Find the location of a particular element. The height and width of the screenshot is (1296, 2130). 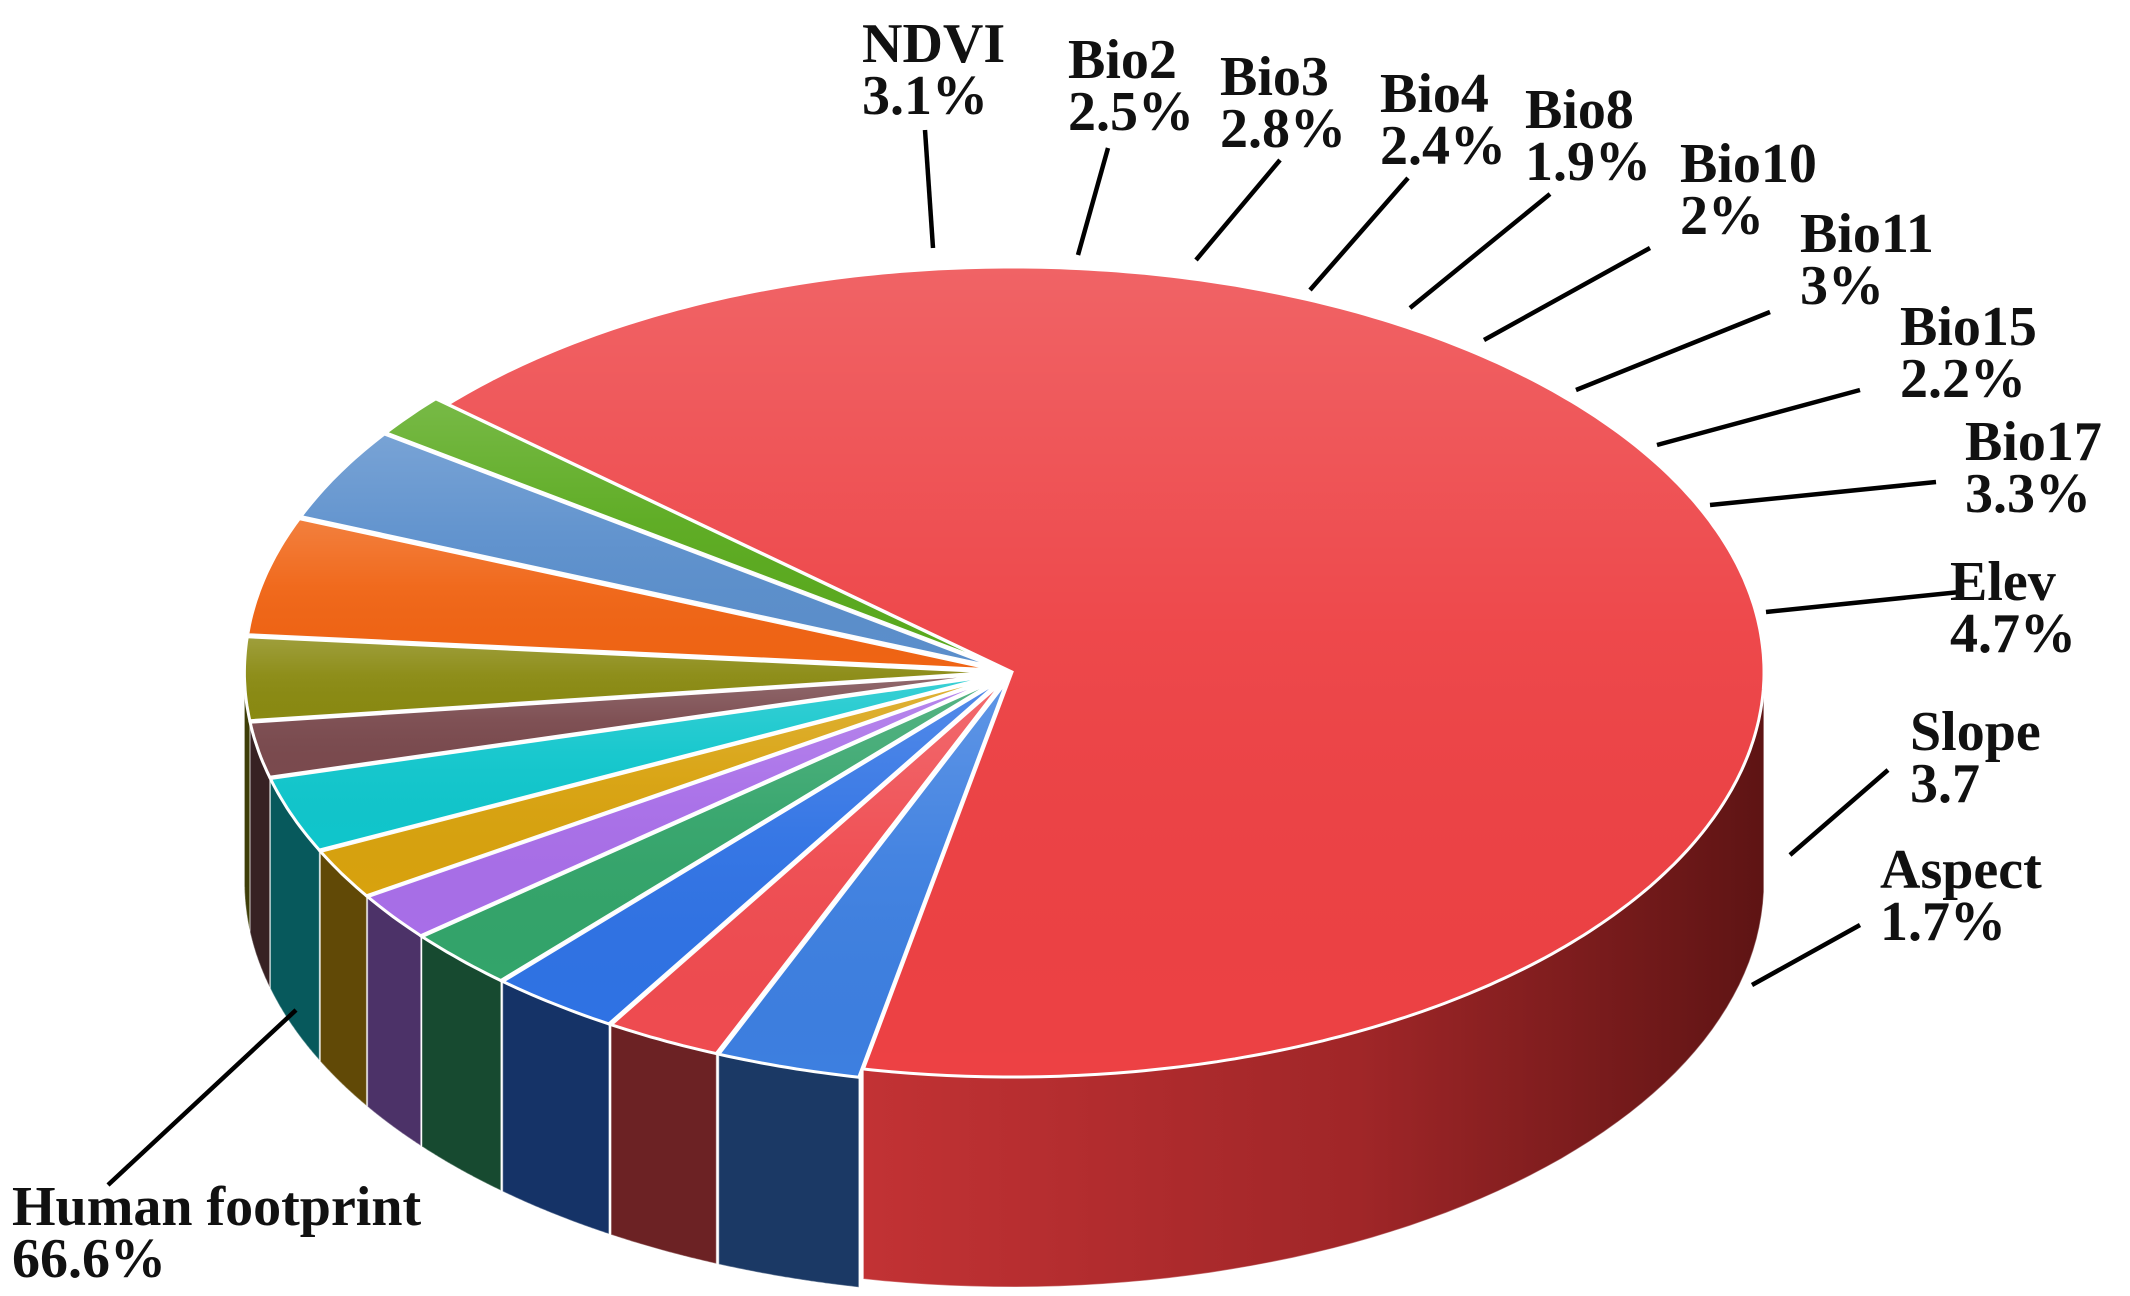

slice-sheen-bio10 is located at coordinates (659, 786).